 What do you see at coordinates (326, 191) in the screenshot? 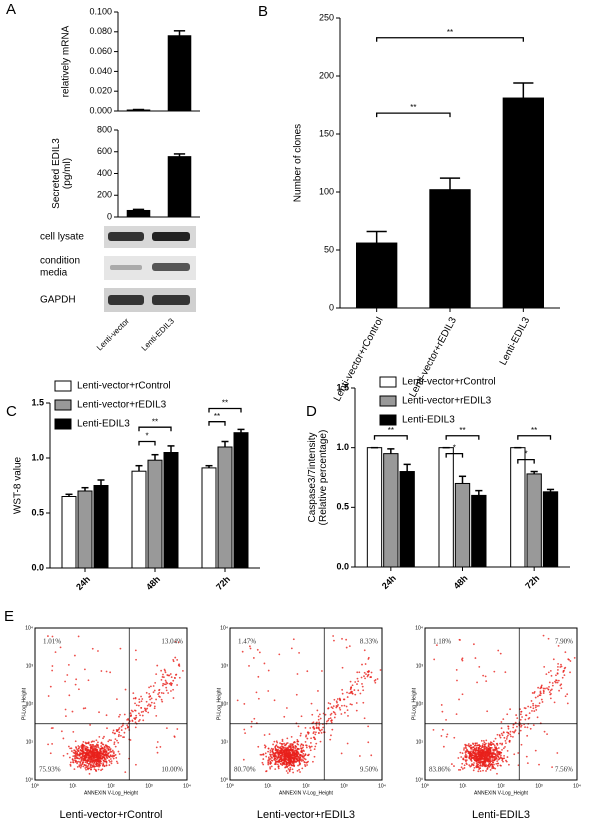
I see `y-tick-label: 100` at bounding box center [326, 191].